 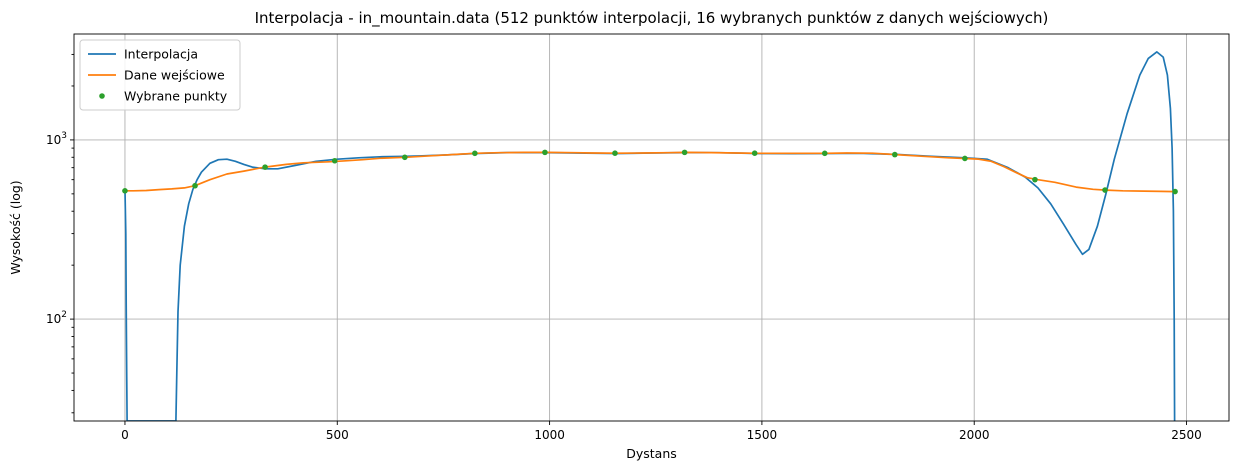 What do you see at coordinates (60, 233) in the screenshot?
I see `y-axis-ticks: 10² 10³` at bounding box center [60, 233].